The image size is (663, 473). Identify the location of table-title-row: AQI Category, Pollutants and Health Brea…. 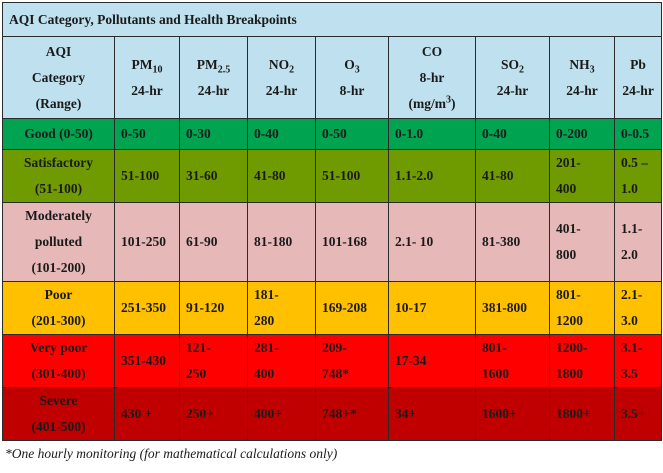
(332, 19).